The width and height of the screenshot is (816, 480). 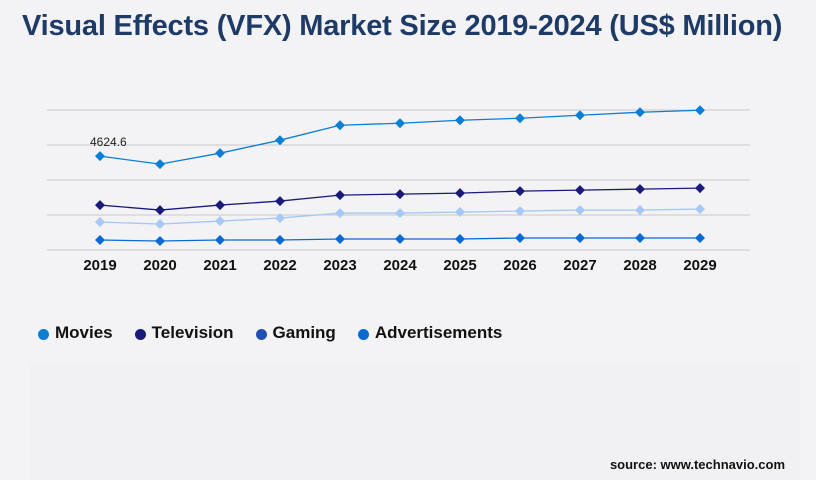 What do you see at coordinates (99, 265) in the screenshot?
I see `x-tick-label: 2019` at bounding box center [99, 265].